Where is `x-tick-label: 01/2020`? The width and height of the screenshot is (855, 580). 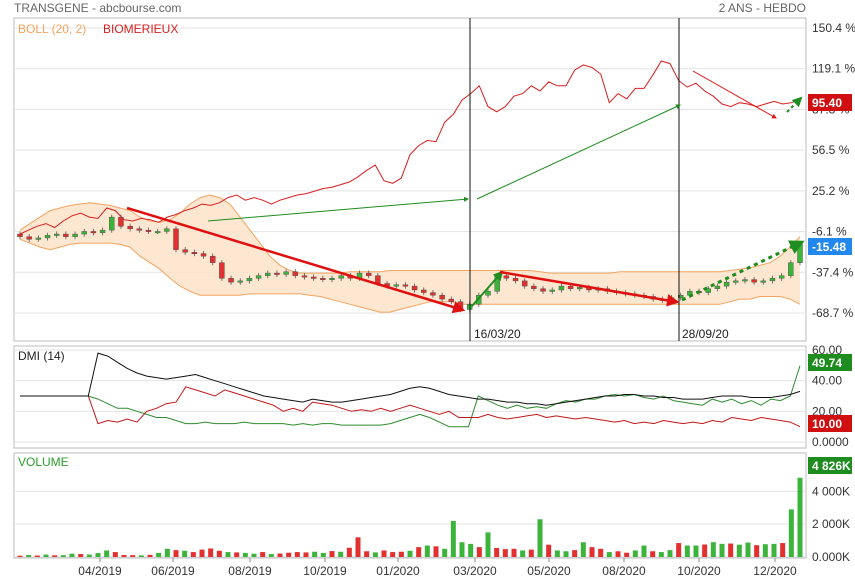
x-tick-label: 01/2020 is located at coordinates (398, 571).